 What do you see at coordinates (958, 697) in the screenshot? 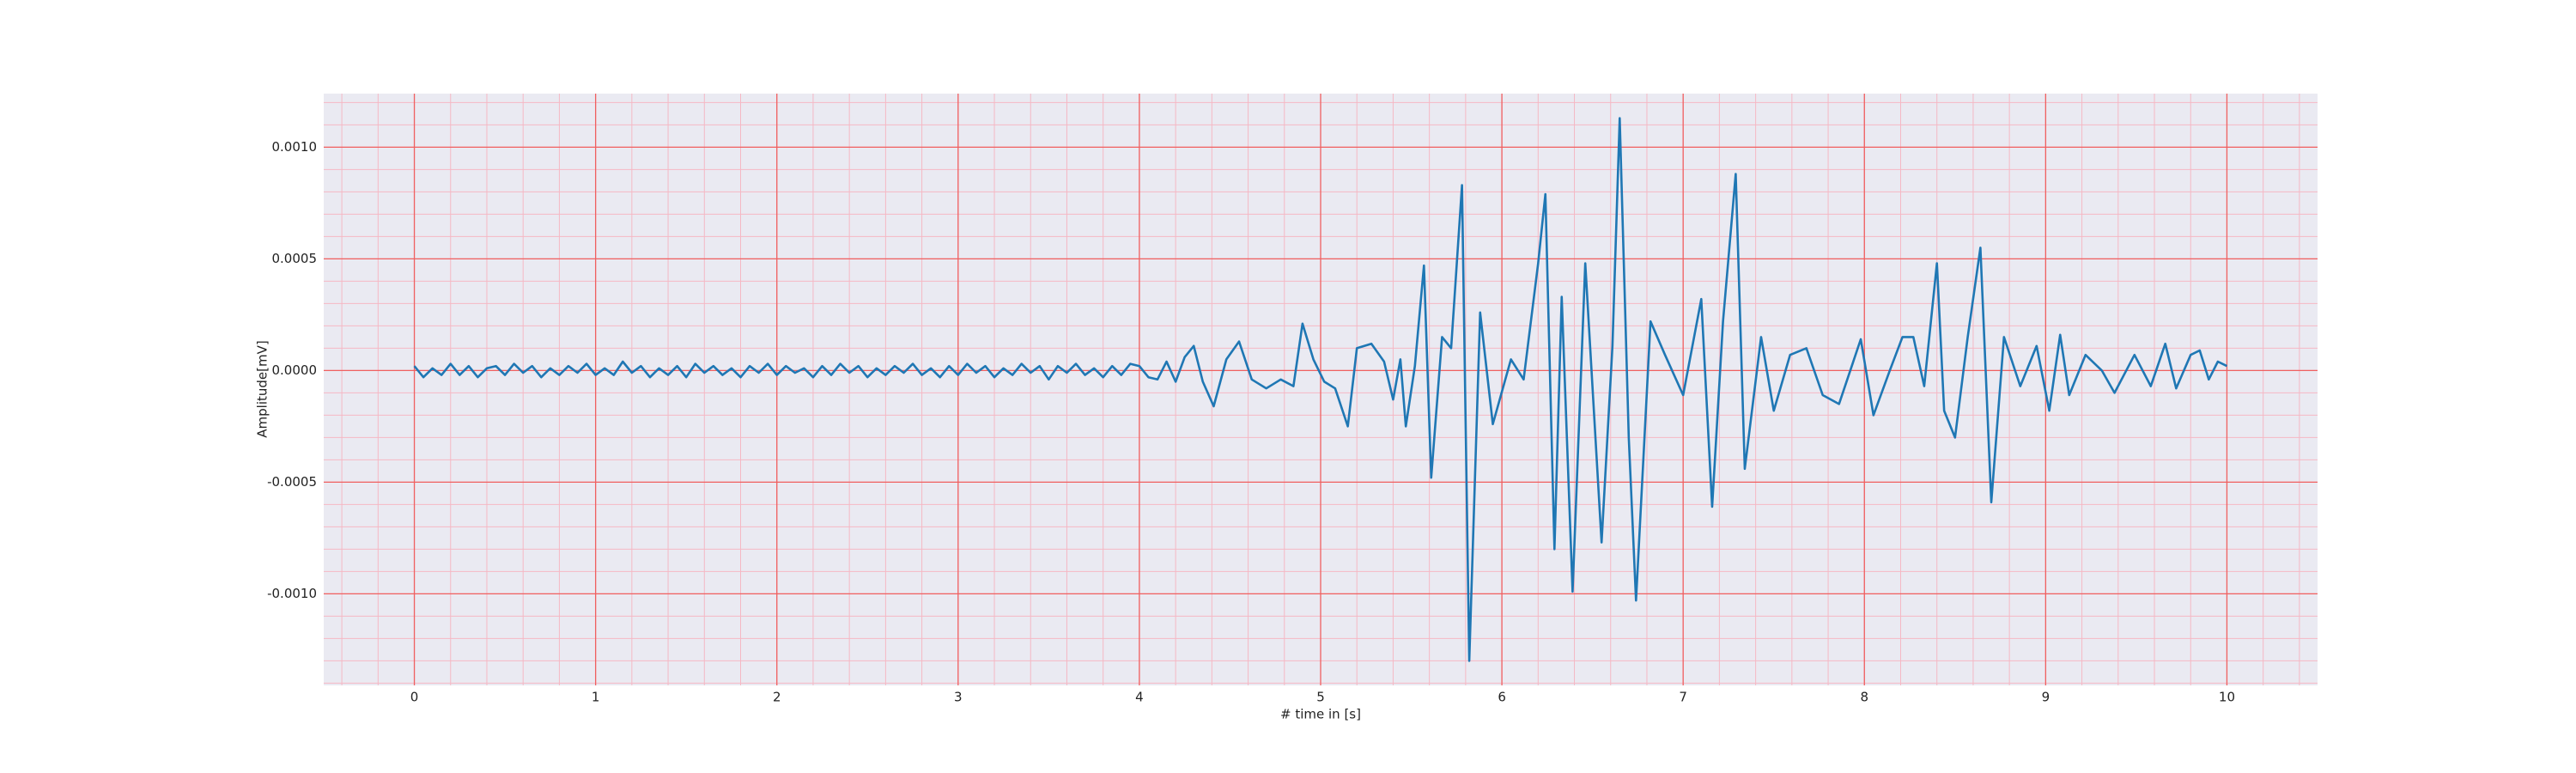
I see `x-tick-label: 3` at bounding box center [958, 697].